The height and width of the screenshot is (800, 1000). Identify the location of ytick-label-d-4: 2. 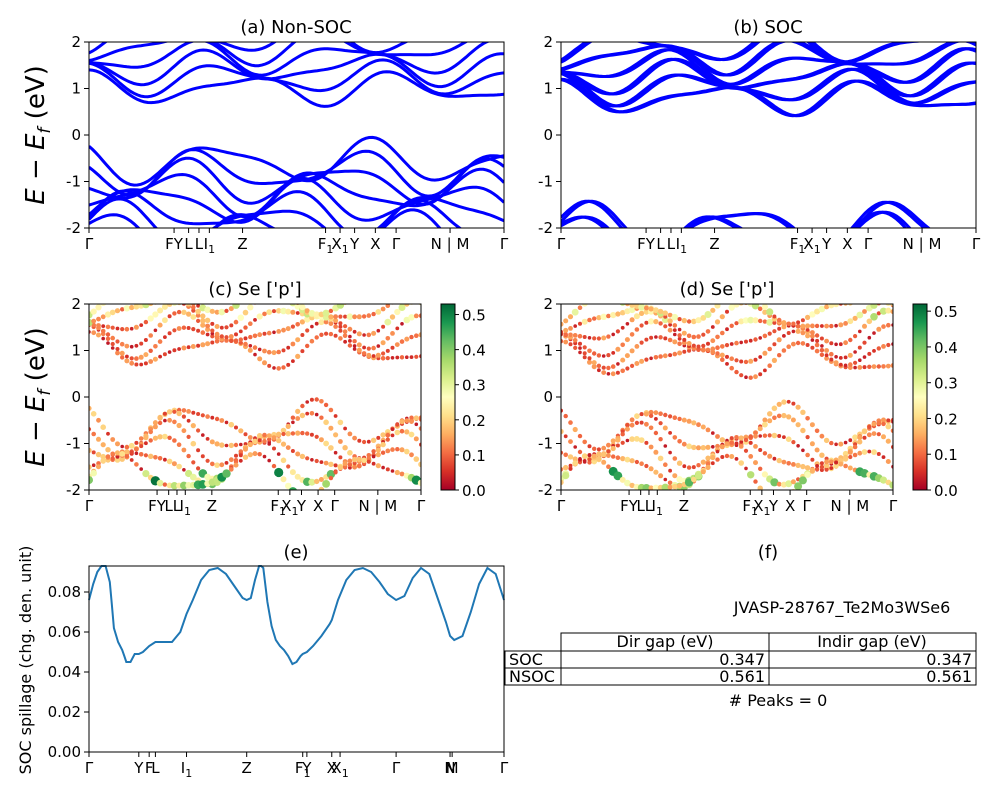
(548, 304).